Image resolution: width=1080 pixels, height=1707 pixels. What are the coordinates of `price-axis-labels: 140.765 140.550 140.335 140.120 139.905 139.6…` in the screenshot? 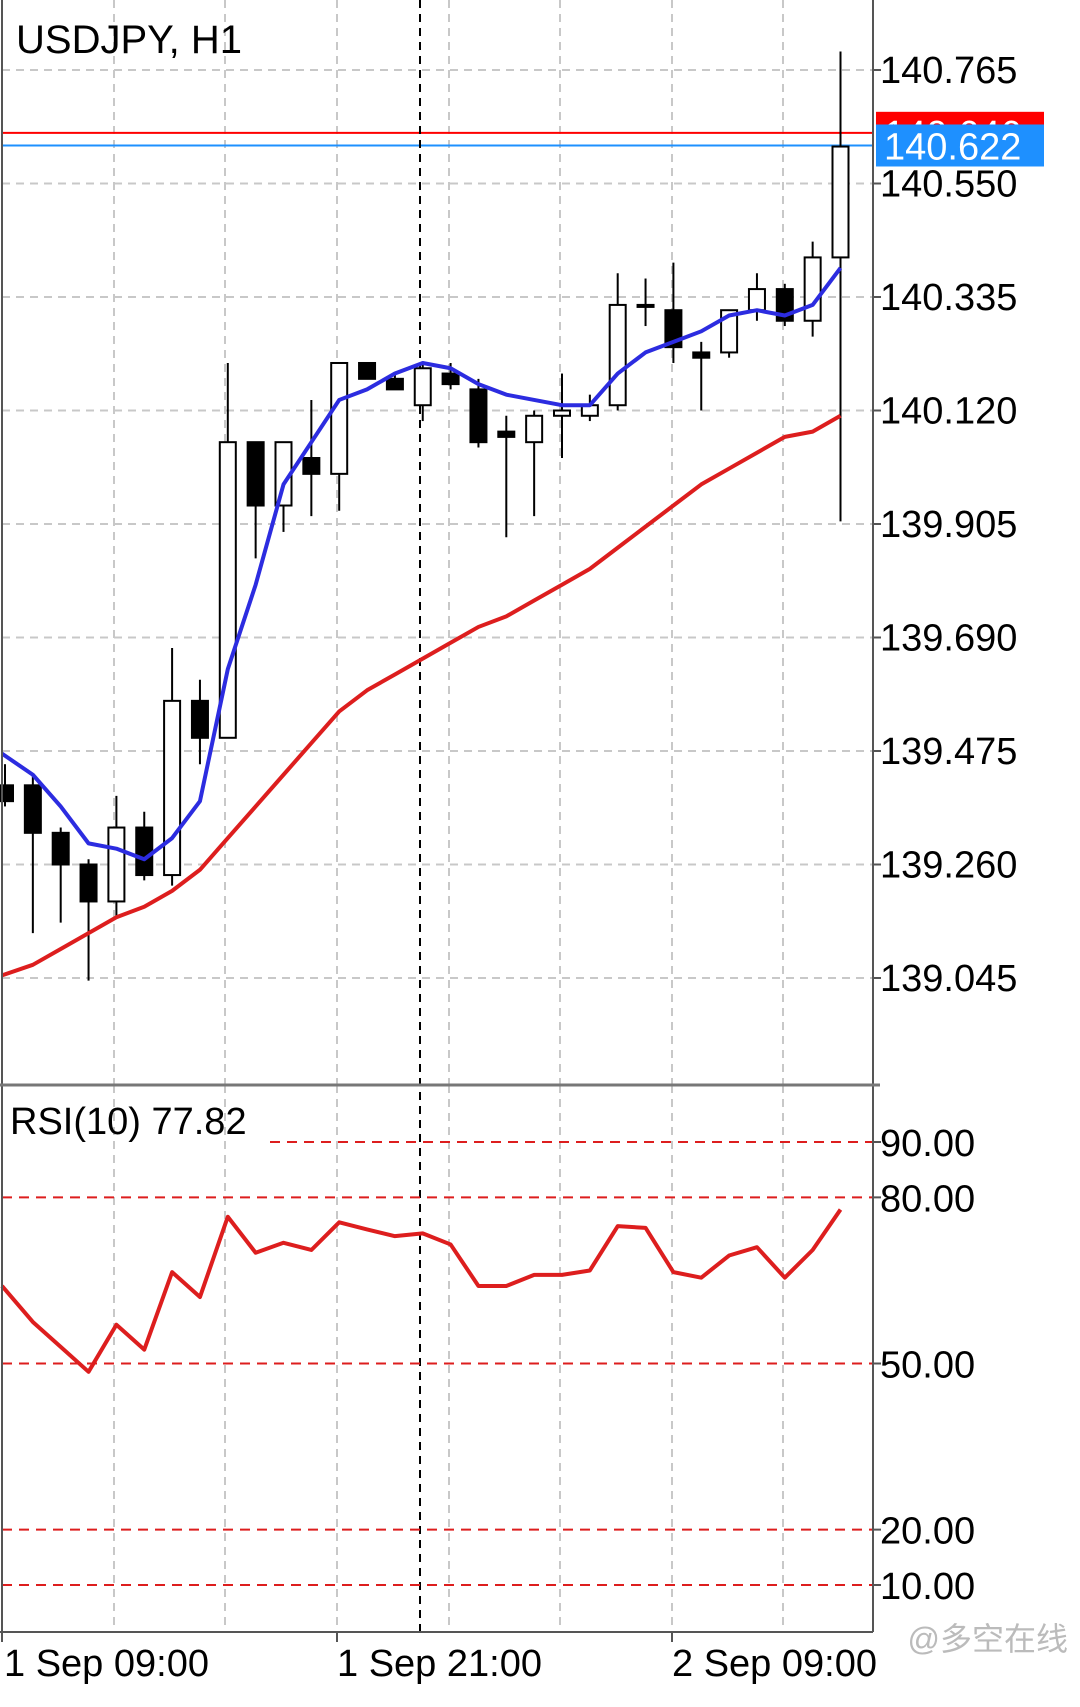 It's located at (945, 525).